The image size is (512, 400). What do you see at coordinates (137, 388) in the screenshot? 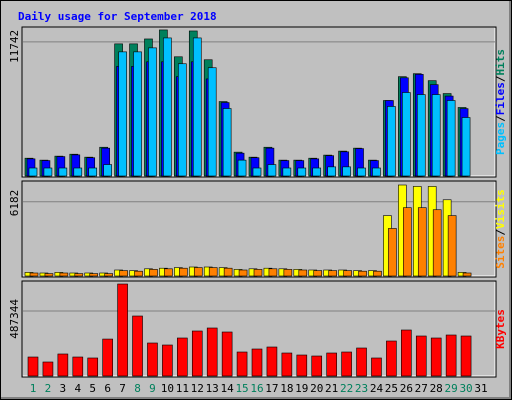
I see `x-tick-label: 8` at bounding box center [137, 388].